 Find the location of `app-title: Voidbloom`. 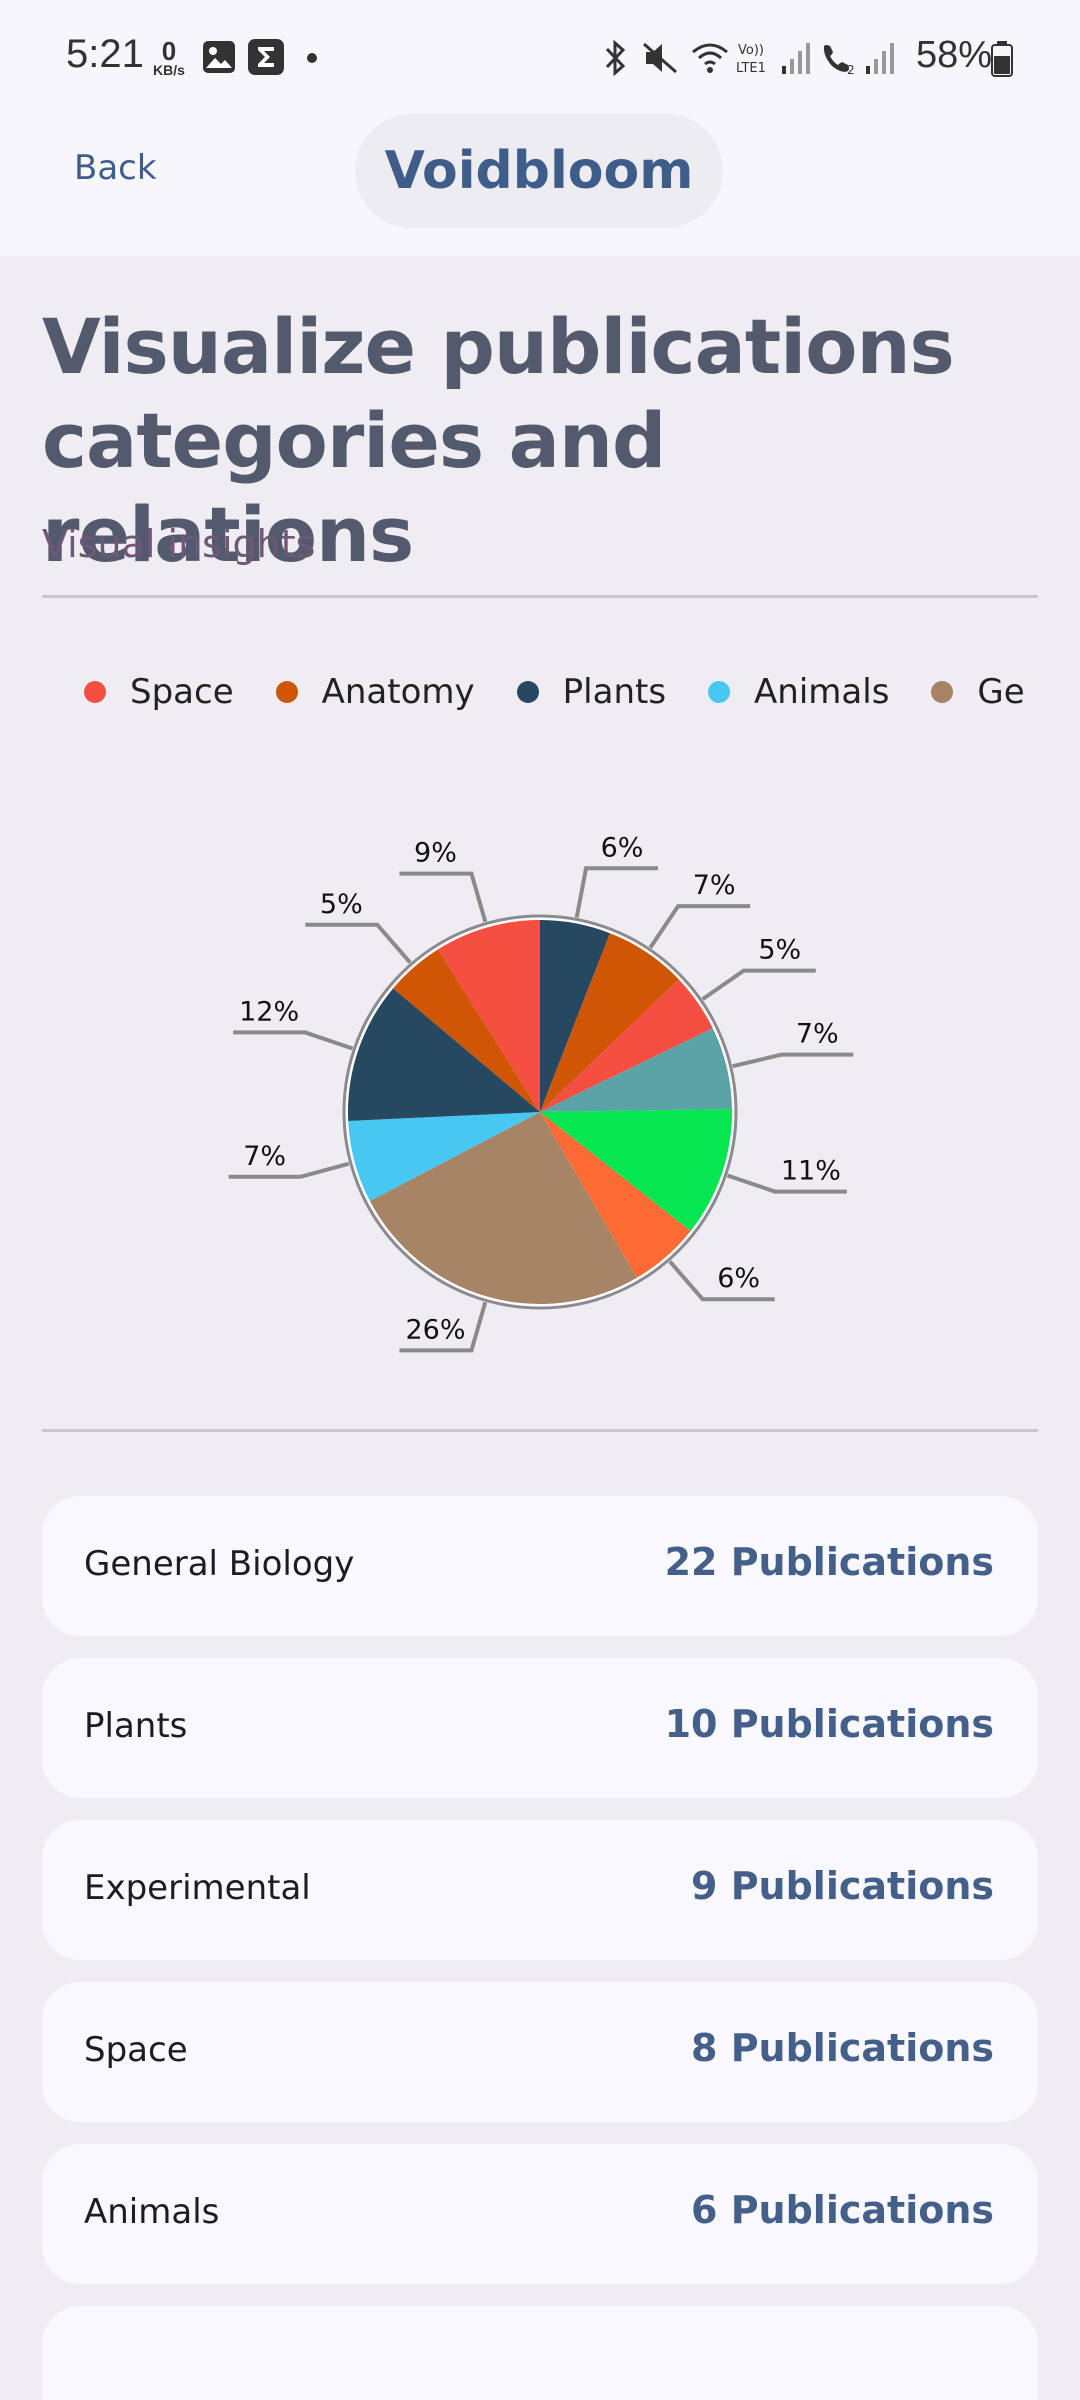

app-title: Voidbloom is located at coordinates (539, 171).